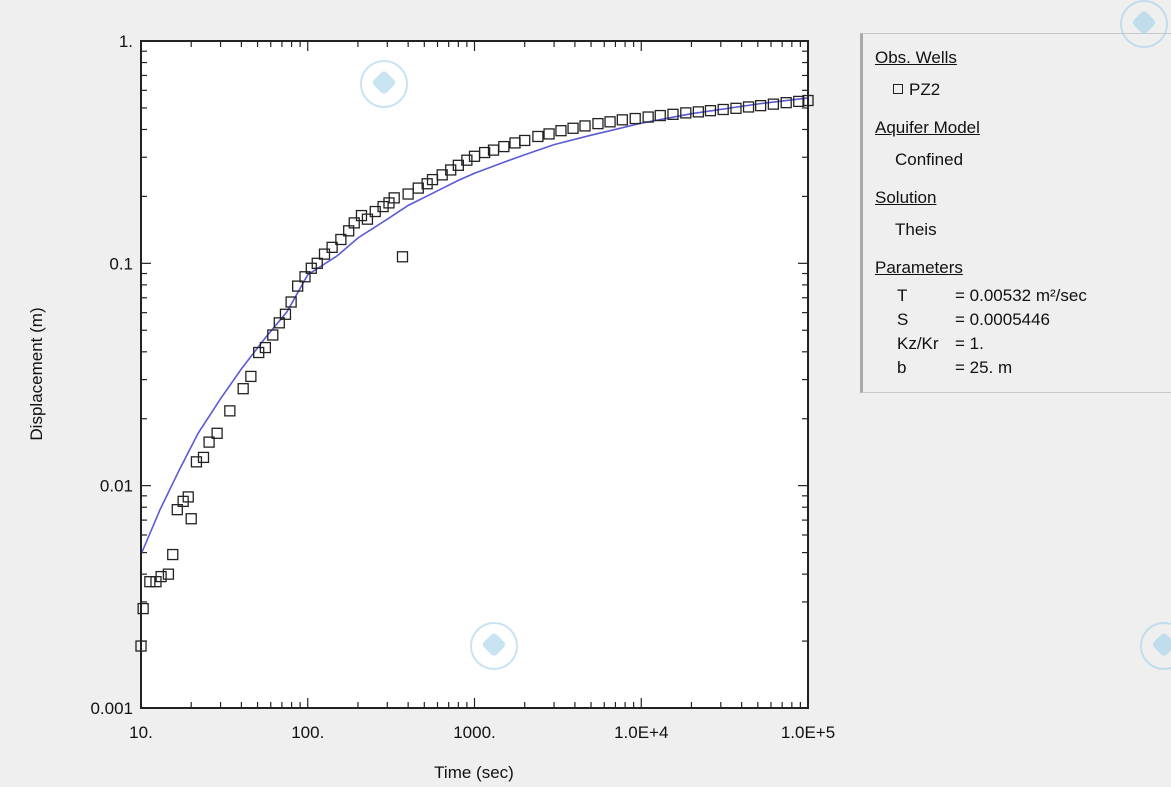  Describe the element at coordinates (116, 486) in the screenshot. I see `y-tick-label: 0.01` at that location.